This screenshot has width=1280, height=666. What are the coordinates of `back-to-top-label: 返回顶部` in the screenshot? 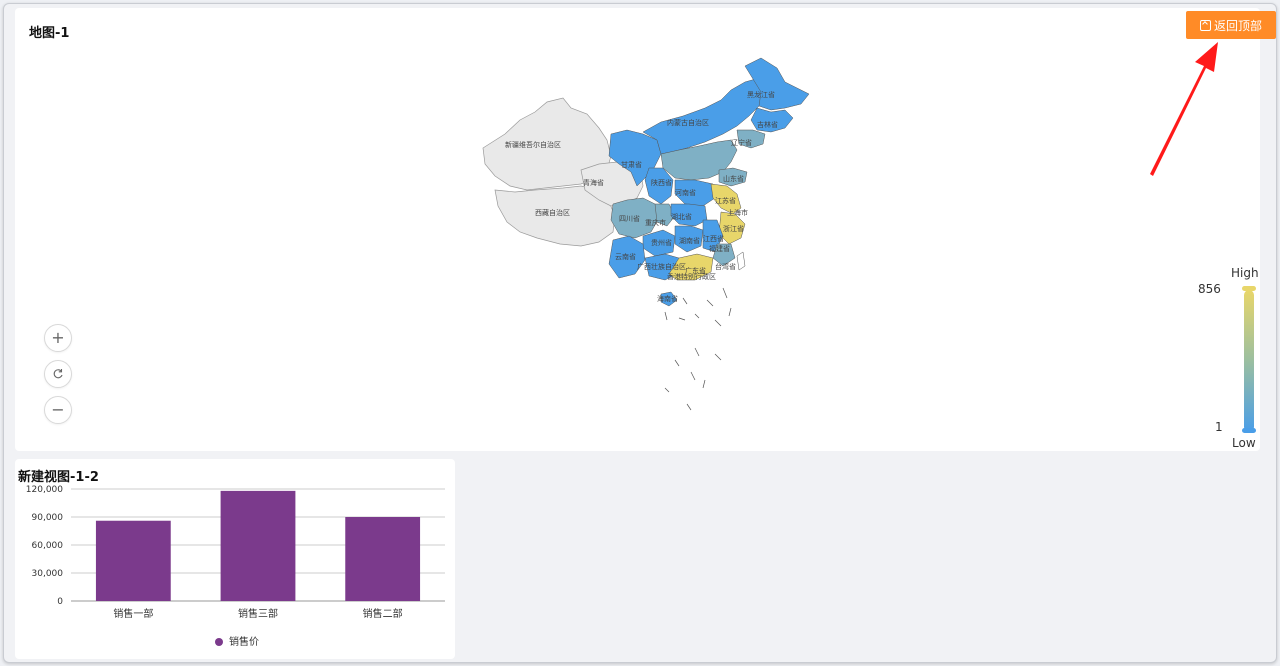 It's located at (1237, 25).